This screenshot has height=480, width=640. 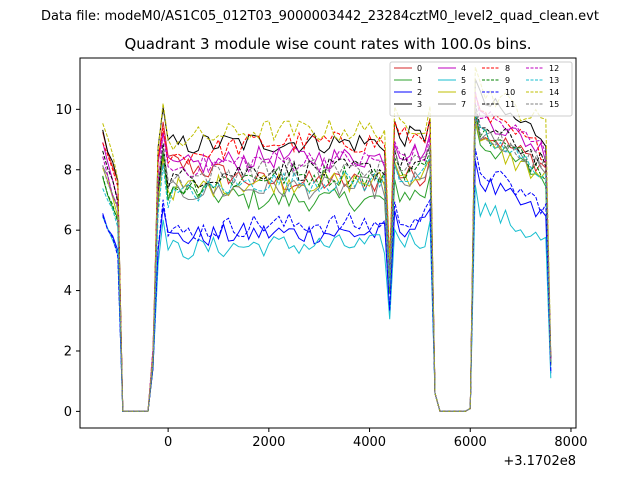 I want to click on y-tick-label: 2, so click(x=68, y=351).